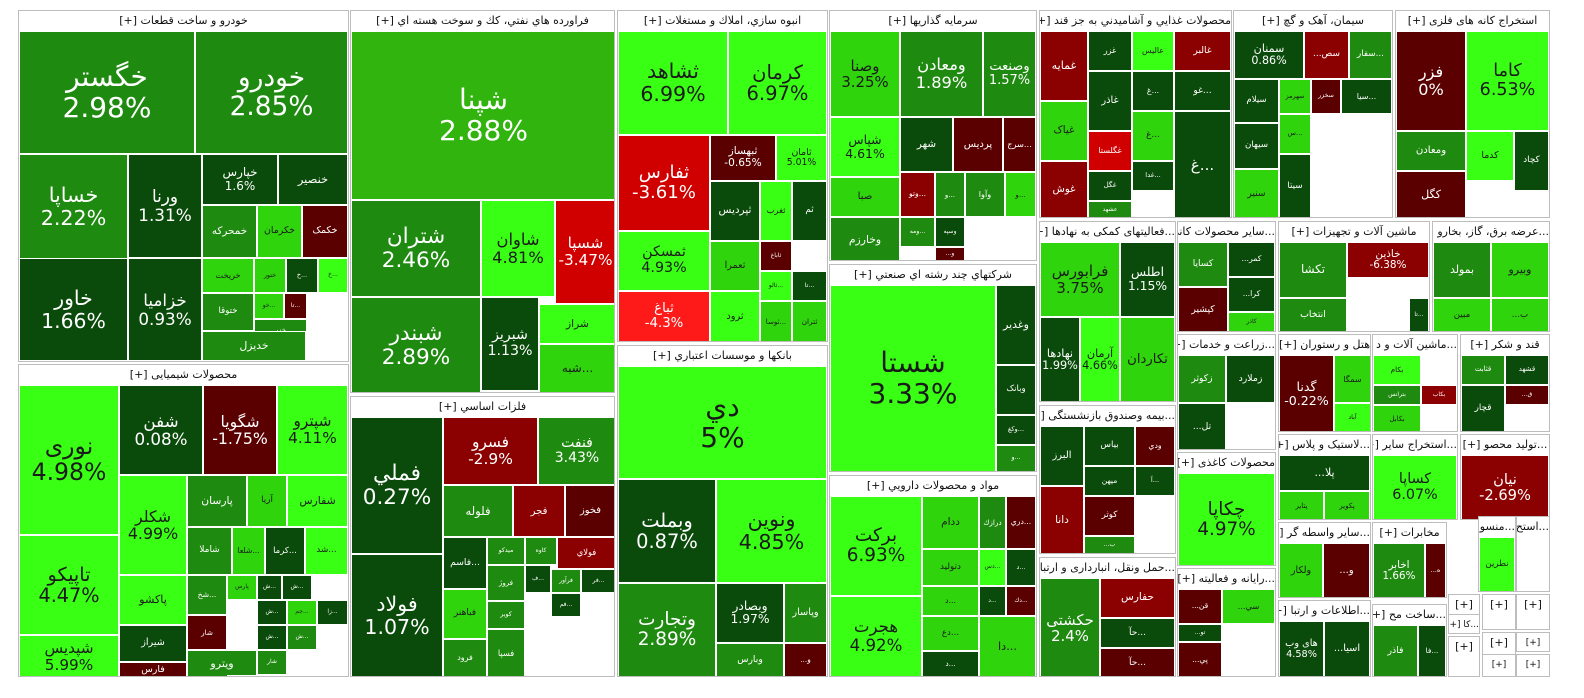  What do you see at coordinates (506, 652) in the screenshot?
I see `stock-tile: فسپا` at bounding box center [506, 652].